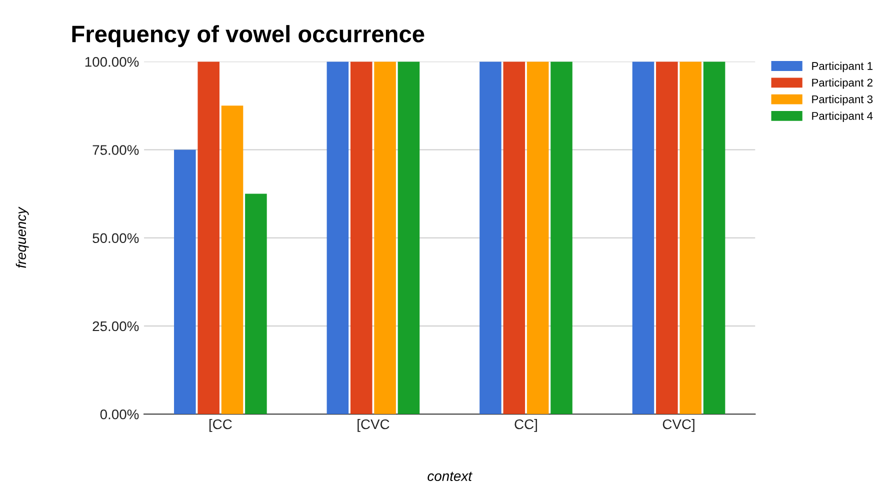  What do you see at coordinates (112, 61) in the screenshot?
I see `y-tick-label: 100.00%` at bounding box center [112, 61].